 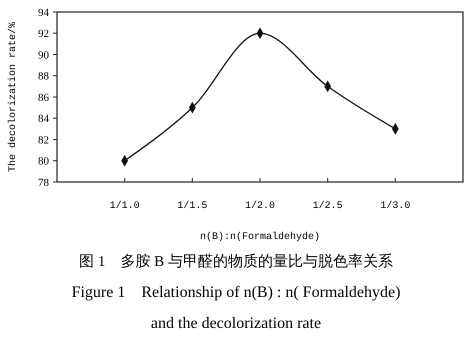 What do you see at coordinates (395, 206) in the screenshot?
I see `x-tick-label: 1/3.0` at bounding box center [395, 206].